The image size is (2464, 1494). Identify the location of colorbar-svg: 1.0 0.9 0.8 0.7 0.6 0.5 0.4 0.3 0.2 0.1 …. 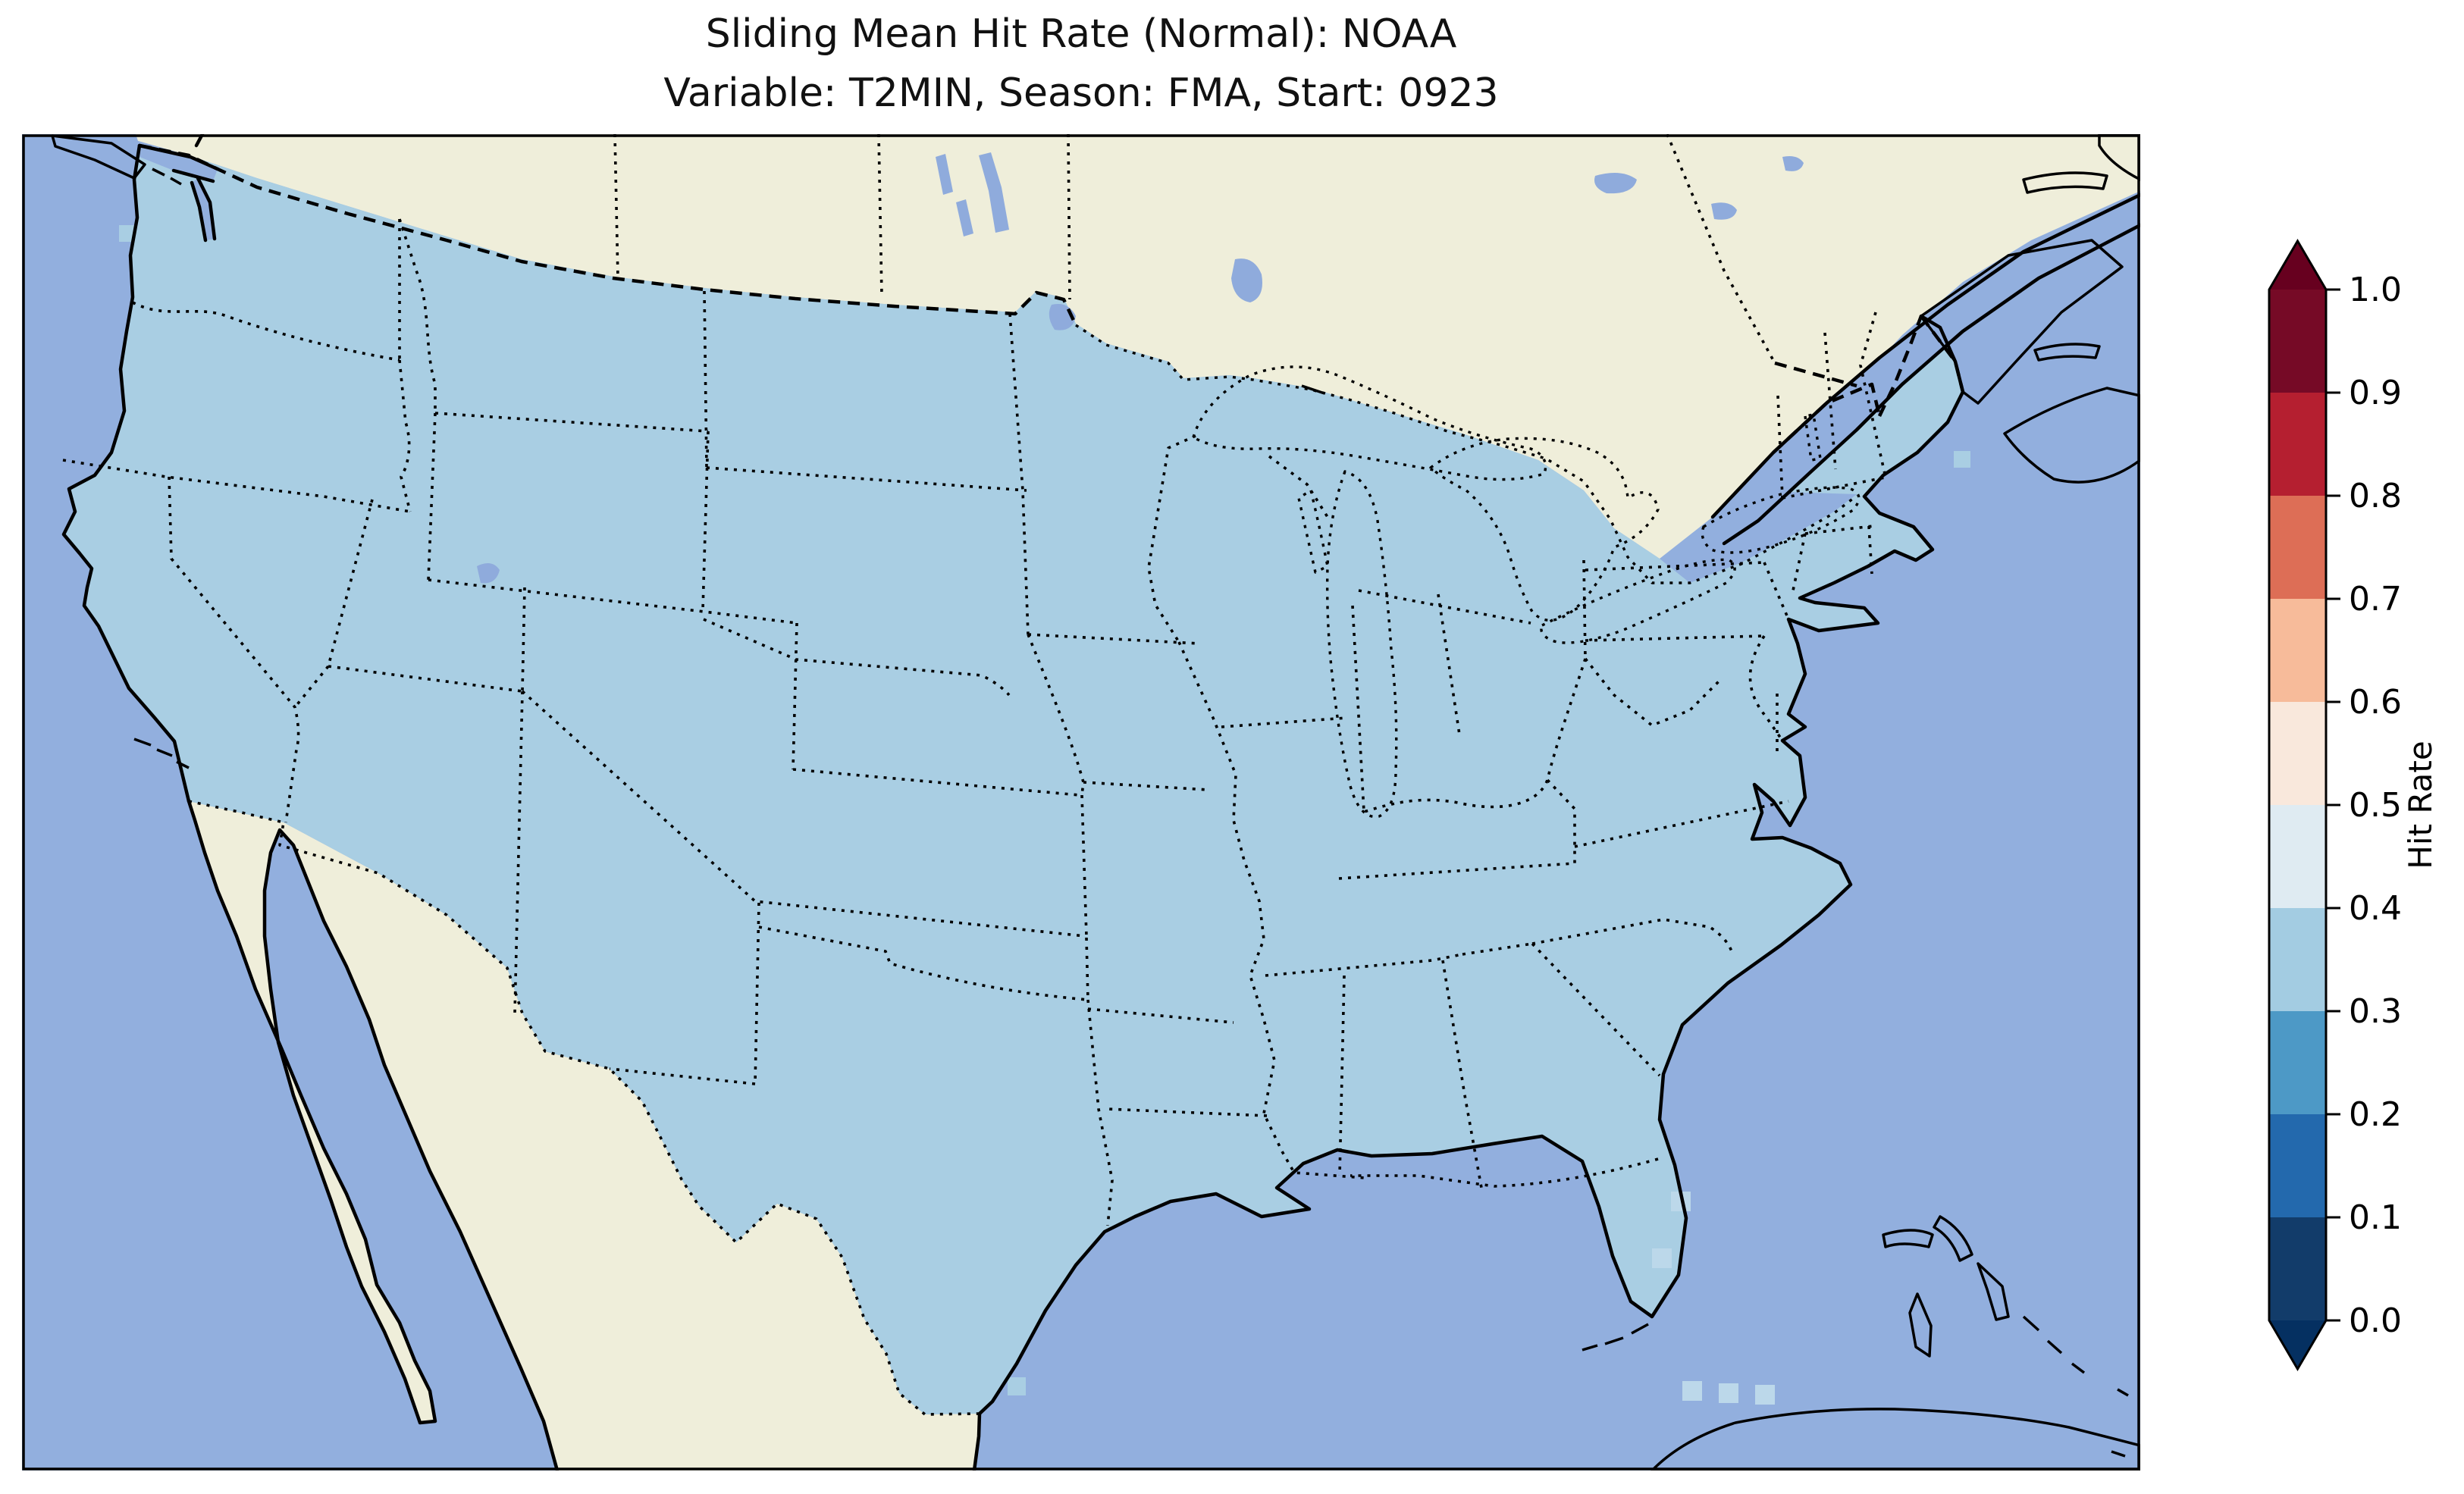
(2354, 805).